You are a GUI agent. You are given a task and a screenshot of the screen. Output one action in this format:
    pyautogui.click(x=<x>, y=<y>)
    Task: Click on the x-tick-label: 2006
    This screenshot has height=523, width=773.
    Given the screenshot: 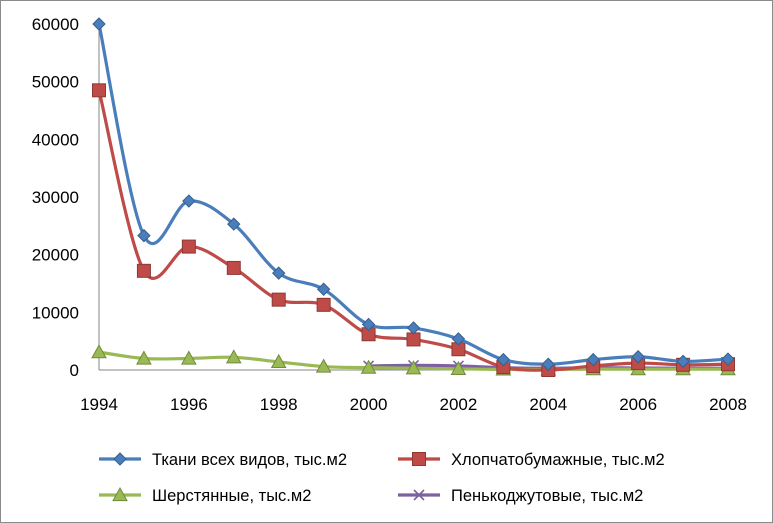 What is the action you would take?
    pyautogui.click(x=638, y=404)
    